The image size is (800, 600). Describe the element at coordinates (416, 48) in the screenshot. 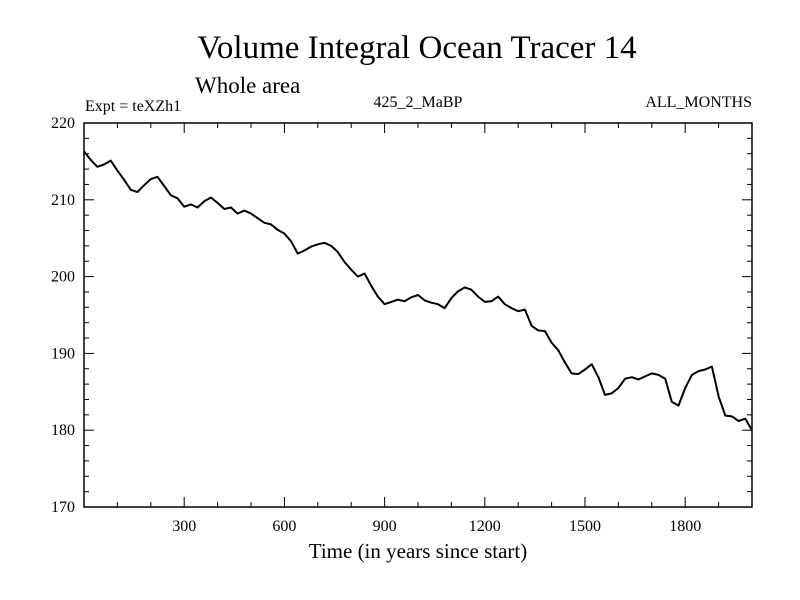

I see `chart-title: Volume Integral Ocean Tracer 14` at that location.